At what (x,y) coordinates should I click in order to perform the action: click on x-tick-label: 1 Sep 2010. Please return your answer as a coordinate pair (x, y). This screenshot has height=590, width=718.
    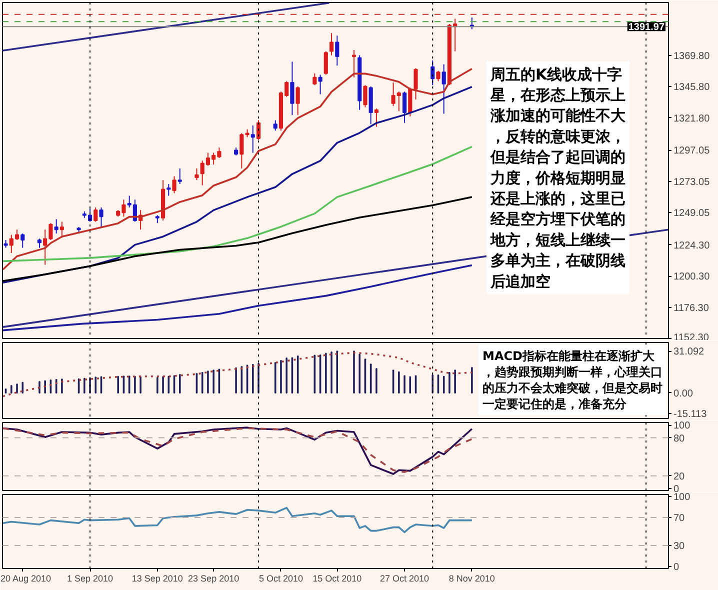
    Looking at the image, I should click on (90, 579).